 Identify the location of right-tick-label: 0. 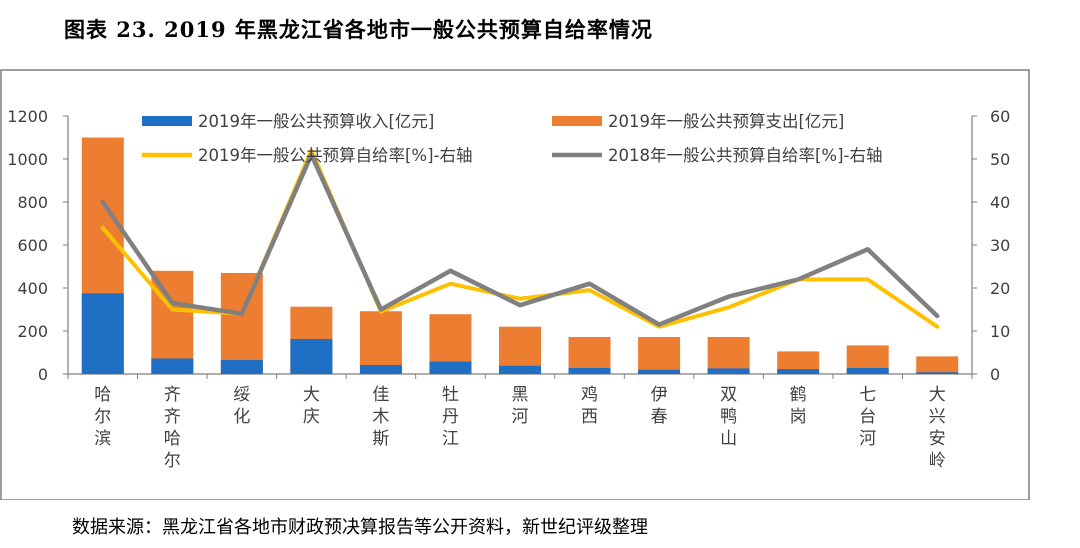
(995, 374).